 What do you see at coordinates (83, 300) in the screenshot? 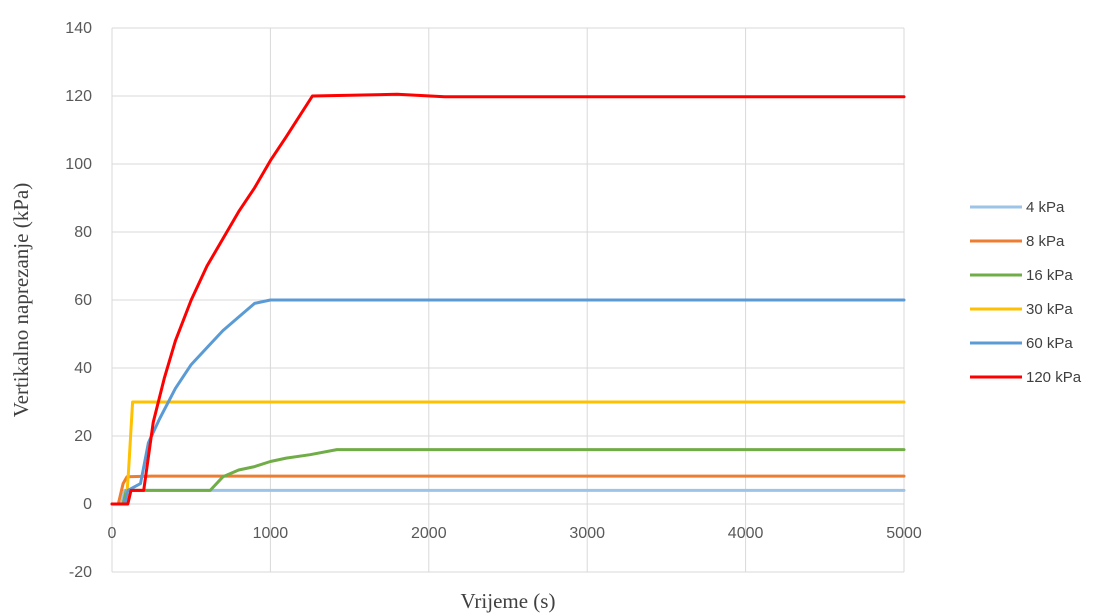
I see `y-tick-label: 60` at bounding box center [83, 300].